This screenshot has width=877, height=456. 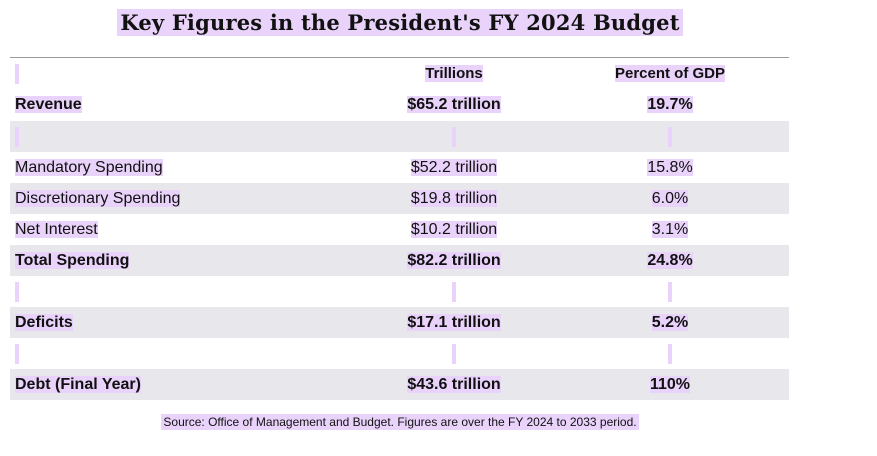 What do you see at coordinates (48, 104) in the screenshot?
I see `row-label: Revenue` at bounding box center [48, 104].